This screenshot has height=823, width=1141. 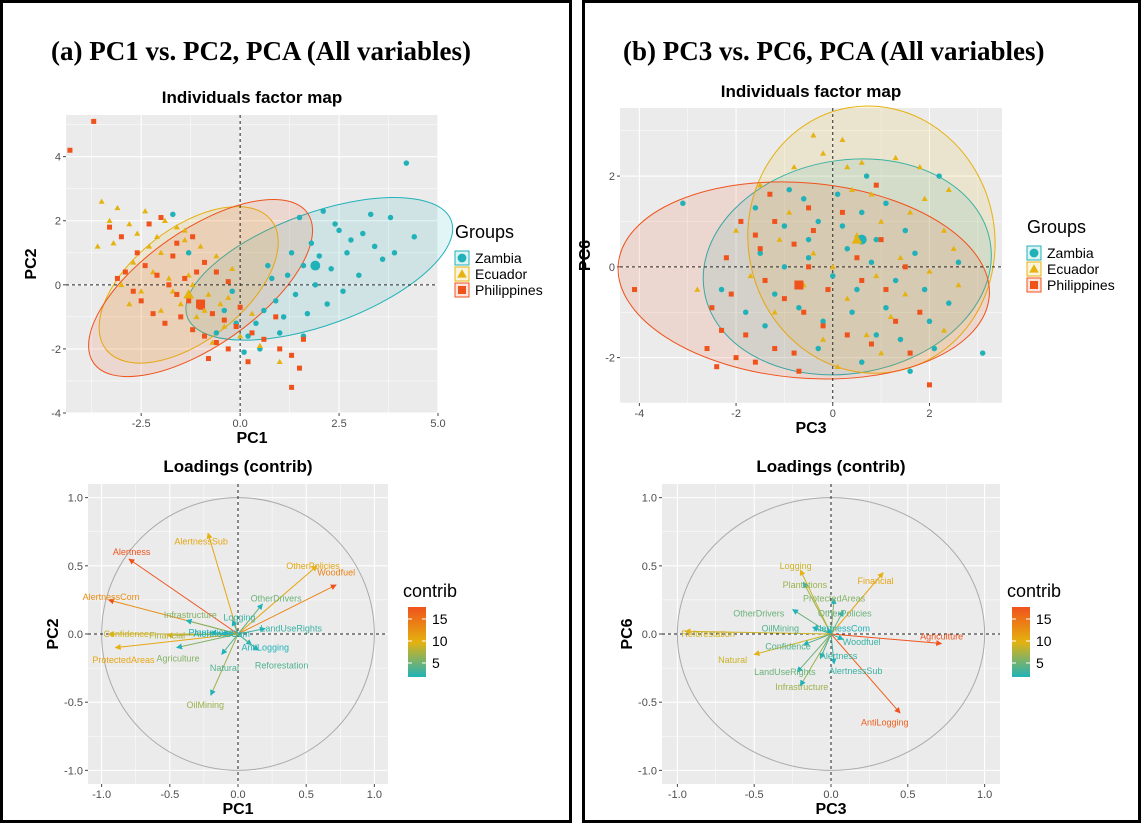 I want to click on loading-label: Plantations, so click(x=210, y=633).